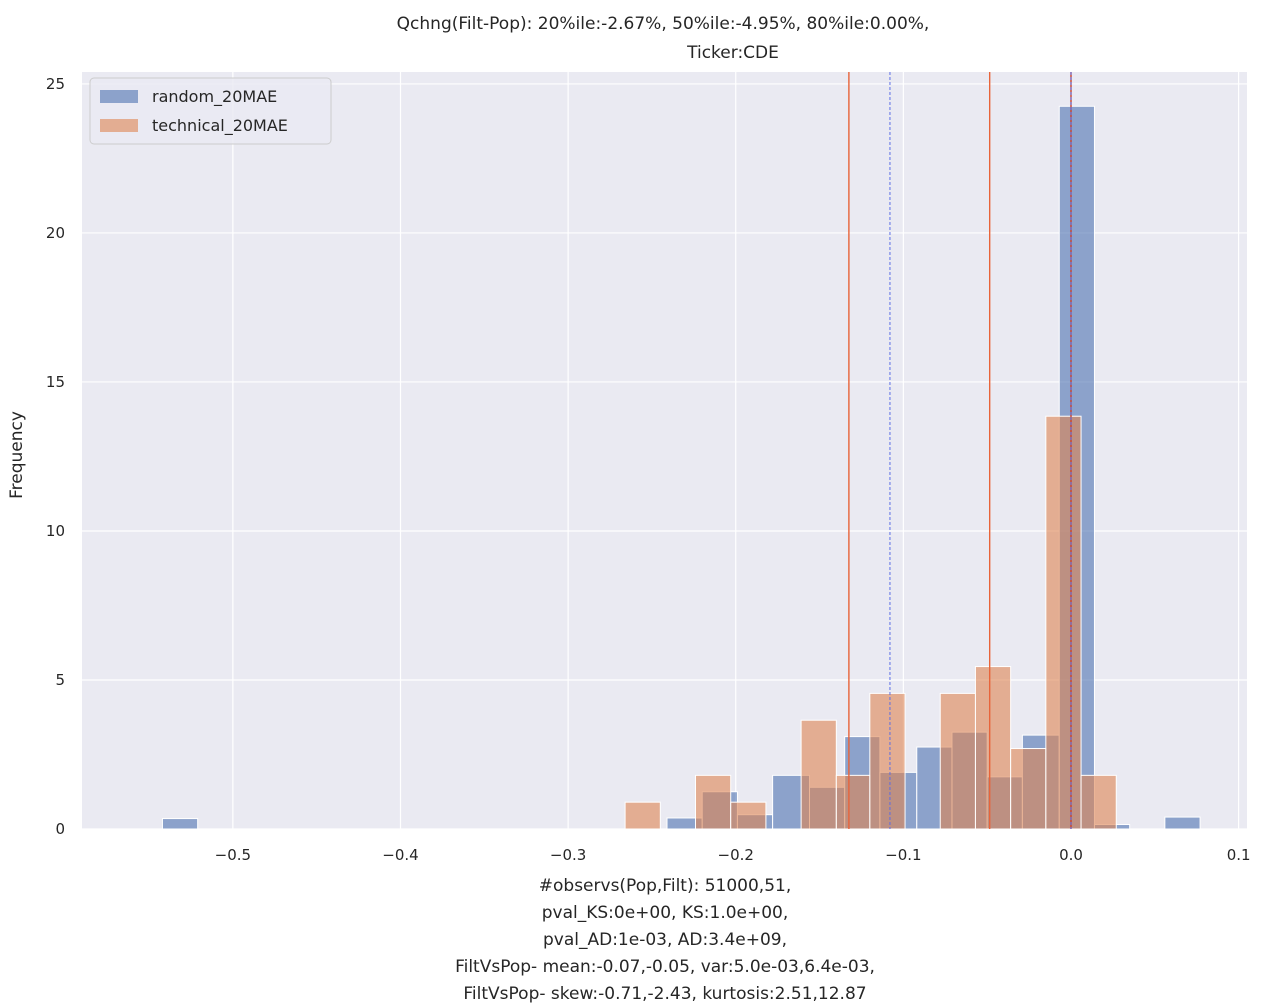 The width and height of the screenshot is (1262, 1008). Describe the element at coordinates (17, 455) in the screenshot. I see `y-axis-label: Frequency` at that location.